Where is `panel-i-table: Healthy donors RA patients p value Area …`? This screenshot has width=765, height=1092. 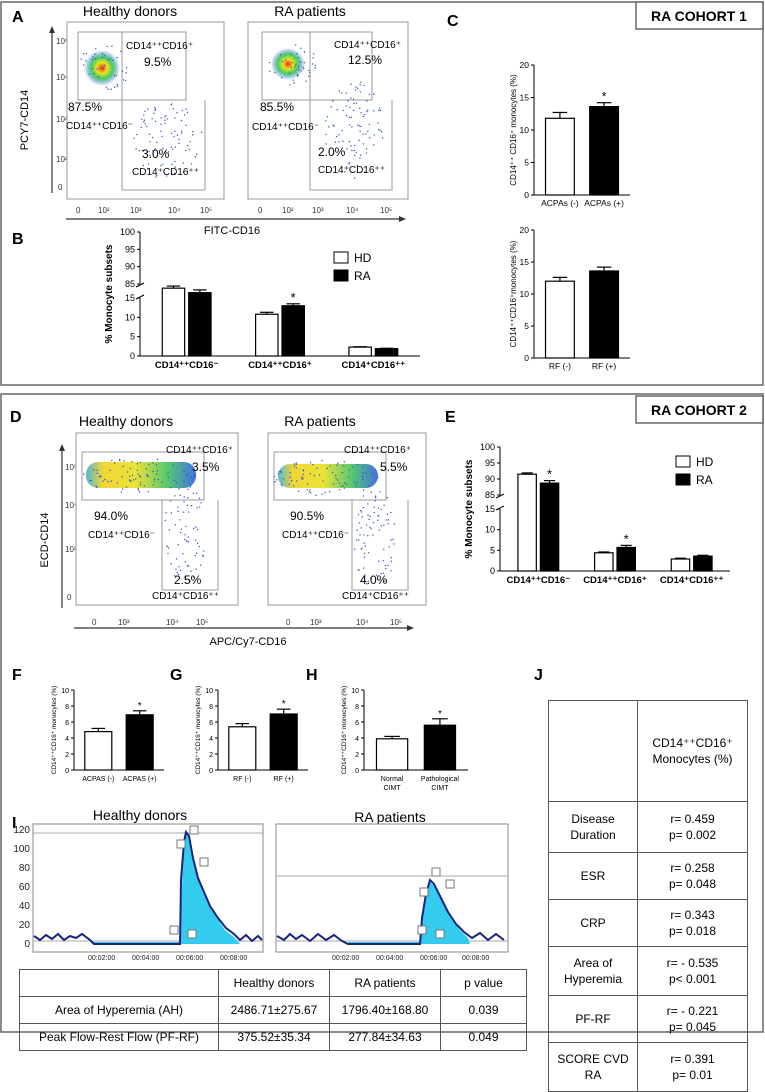 panel-i-table: Healthy donors RA patients p value Area … is located at coordinates (273, 1010).